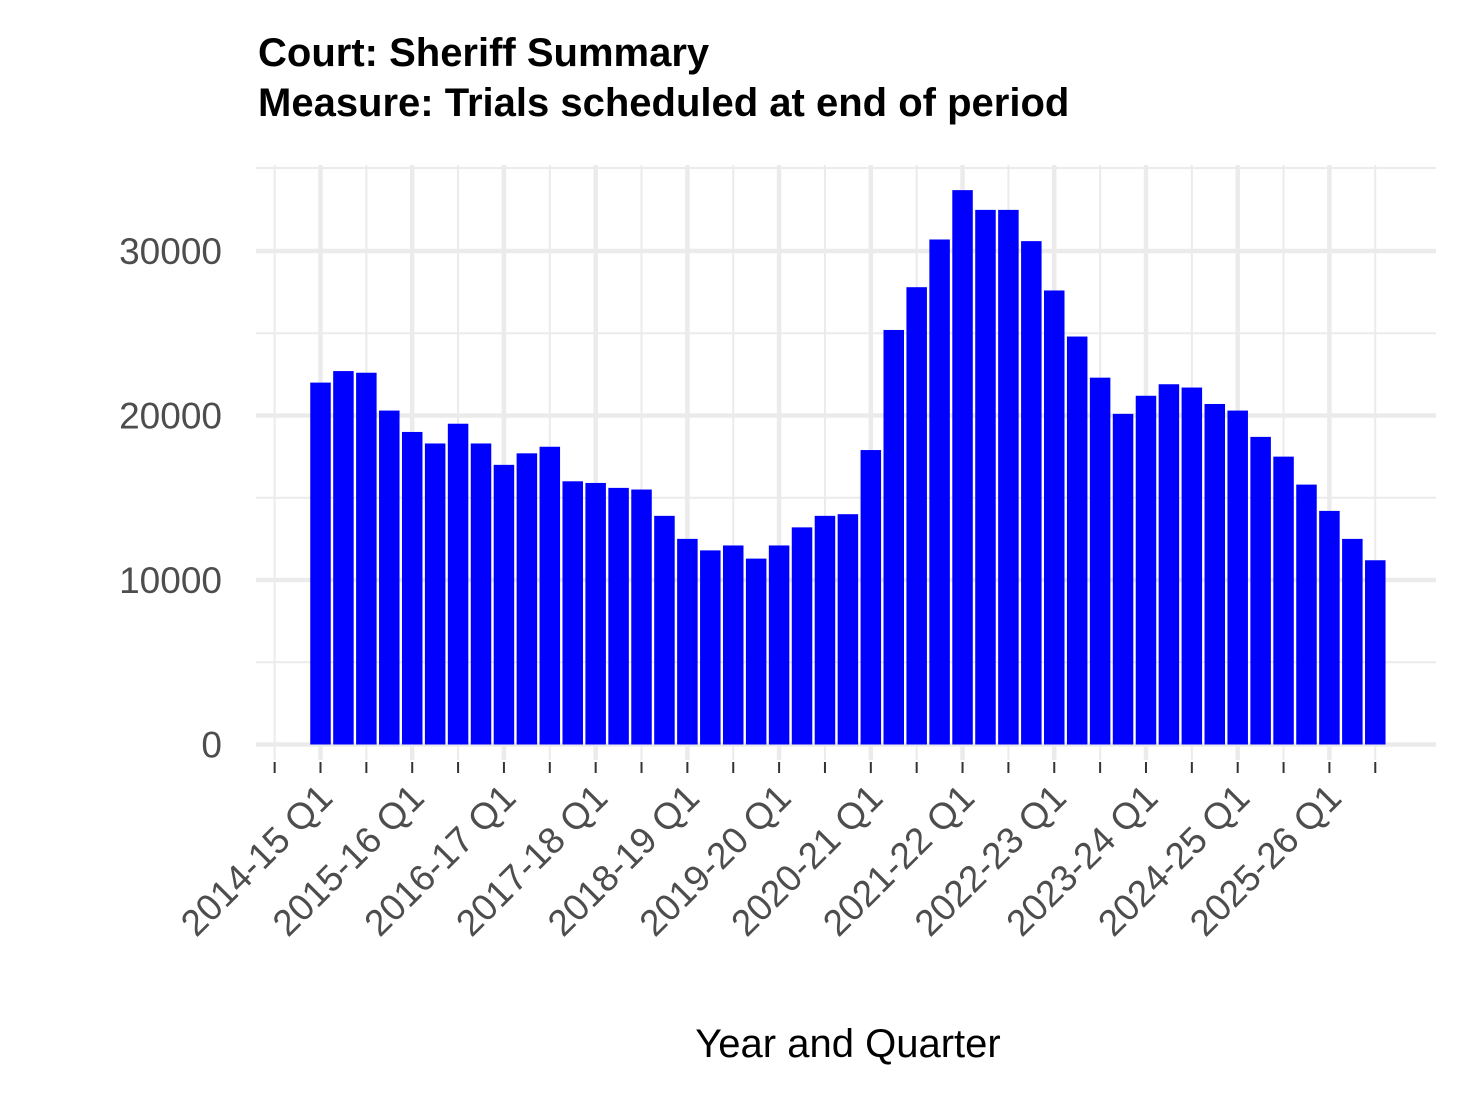 This screenshot has height=1104, width=1472. I want to click on x-axis-title: Year and Quarter, so click(847, 1044).